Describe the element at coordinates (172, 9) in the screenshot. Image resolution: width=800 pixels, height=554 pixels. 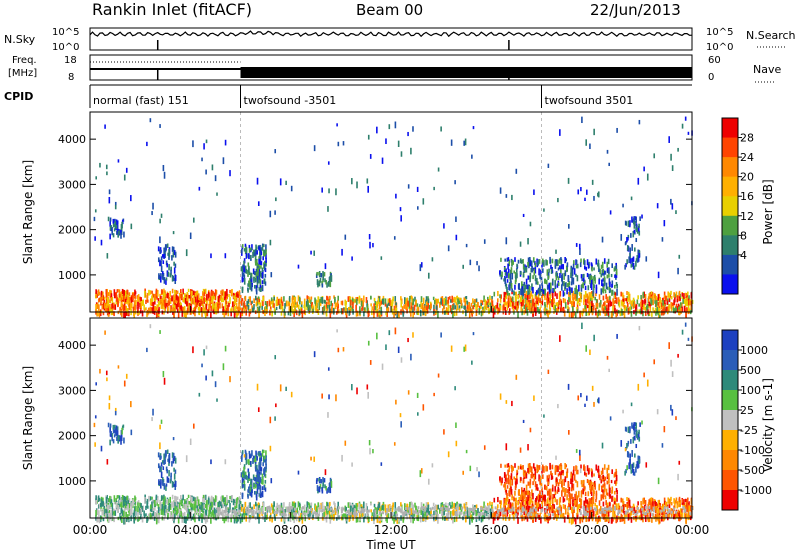
I see `figure-title: Rankin Inlet (fitACF)` at that location.